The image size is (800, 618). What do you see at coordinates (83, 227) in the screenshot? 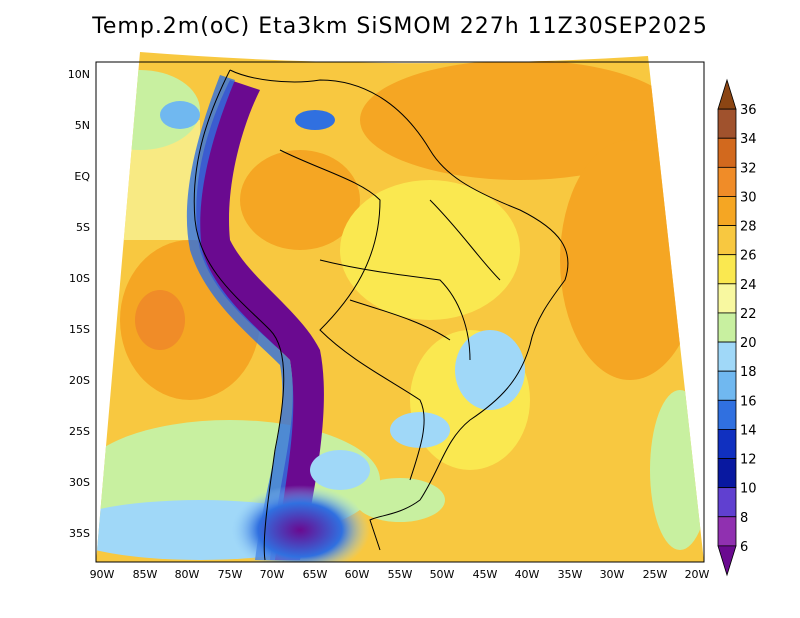
I see `lat-label: 5S` at bounding box center [83, 227].